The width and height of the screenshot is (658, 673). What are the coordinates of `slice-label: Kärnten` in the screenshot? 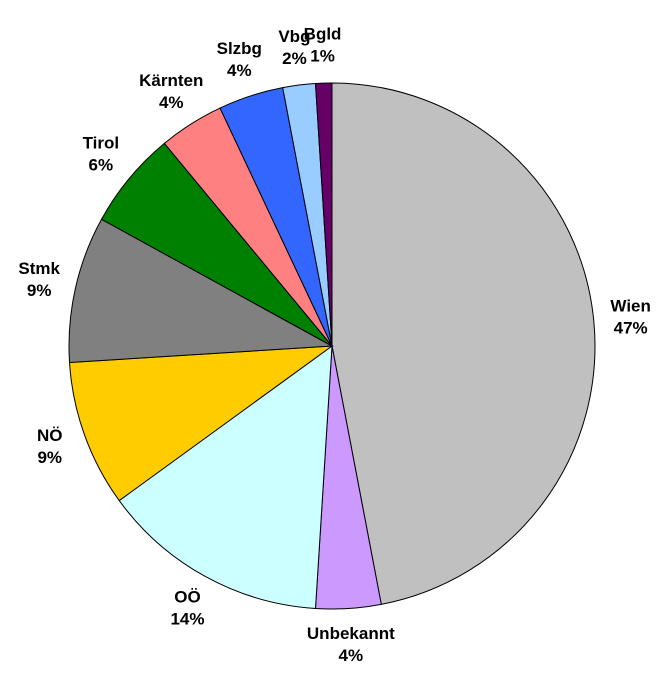 It's located at (171, 80).